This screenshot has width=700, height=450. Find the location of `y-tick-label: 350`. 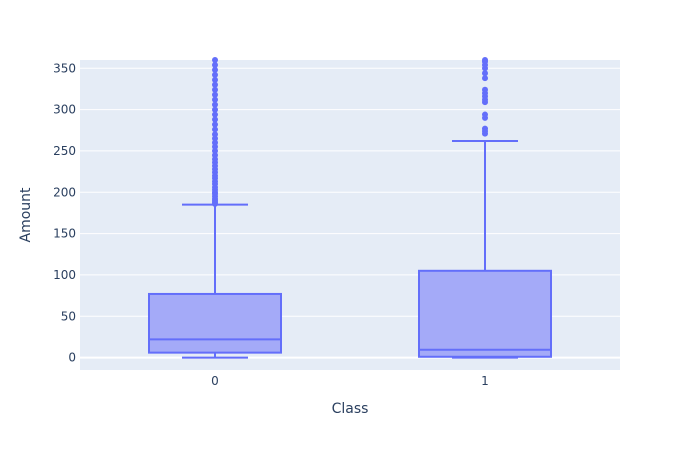

y-tick-label: 350 is located at coordinates (64, 68).